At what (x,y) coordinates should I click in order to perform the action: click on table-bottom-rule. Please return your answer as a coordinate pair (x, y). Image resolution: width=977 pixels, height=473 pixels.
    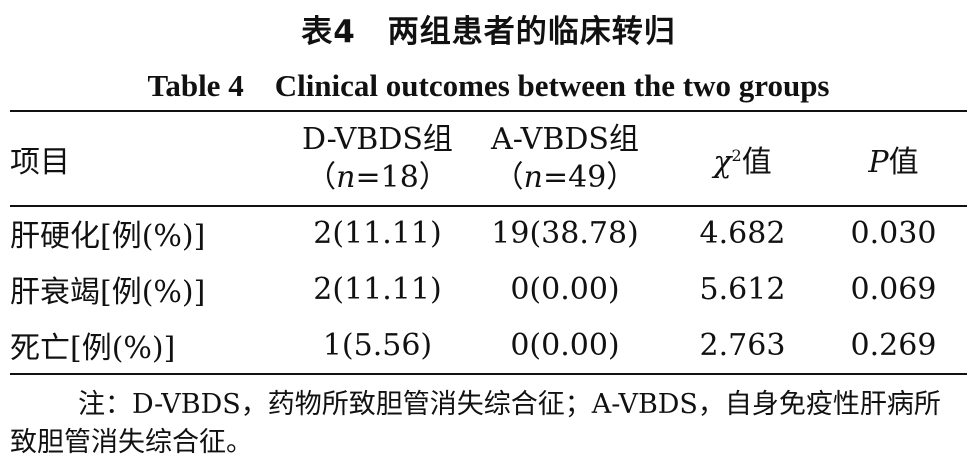
    Looking at the image, I should click on (488, 374).